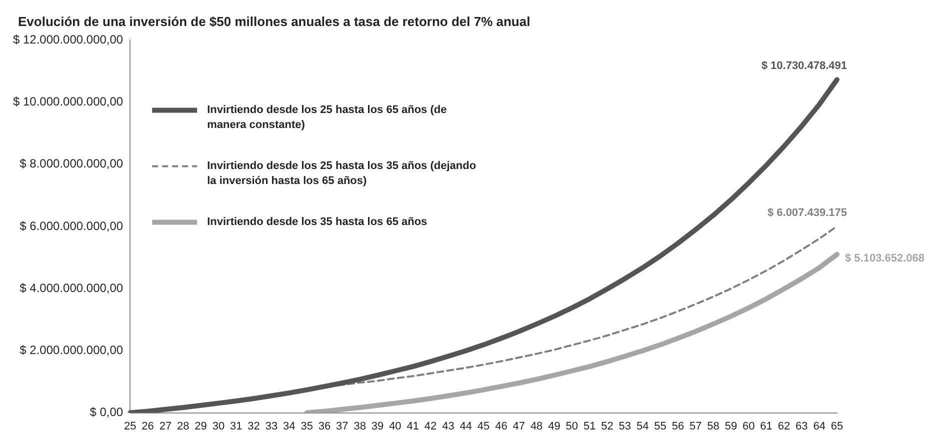  Describe the element at coordinates (317, 222) in the screenshot. I see `legend-label: Invirtiendo desde los 35 hasta los 65 años` at that location.